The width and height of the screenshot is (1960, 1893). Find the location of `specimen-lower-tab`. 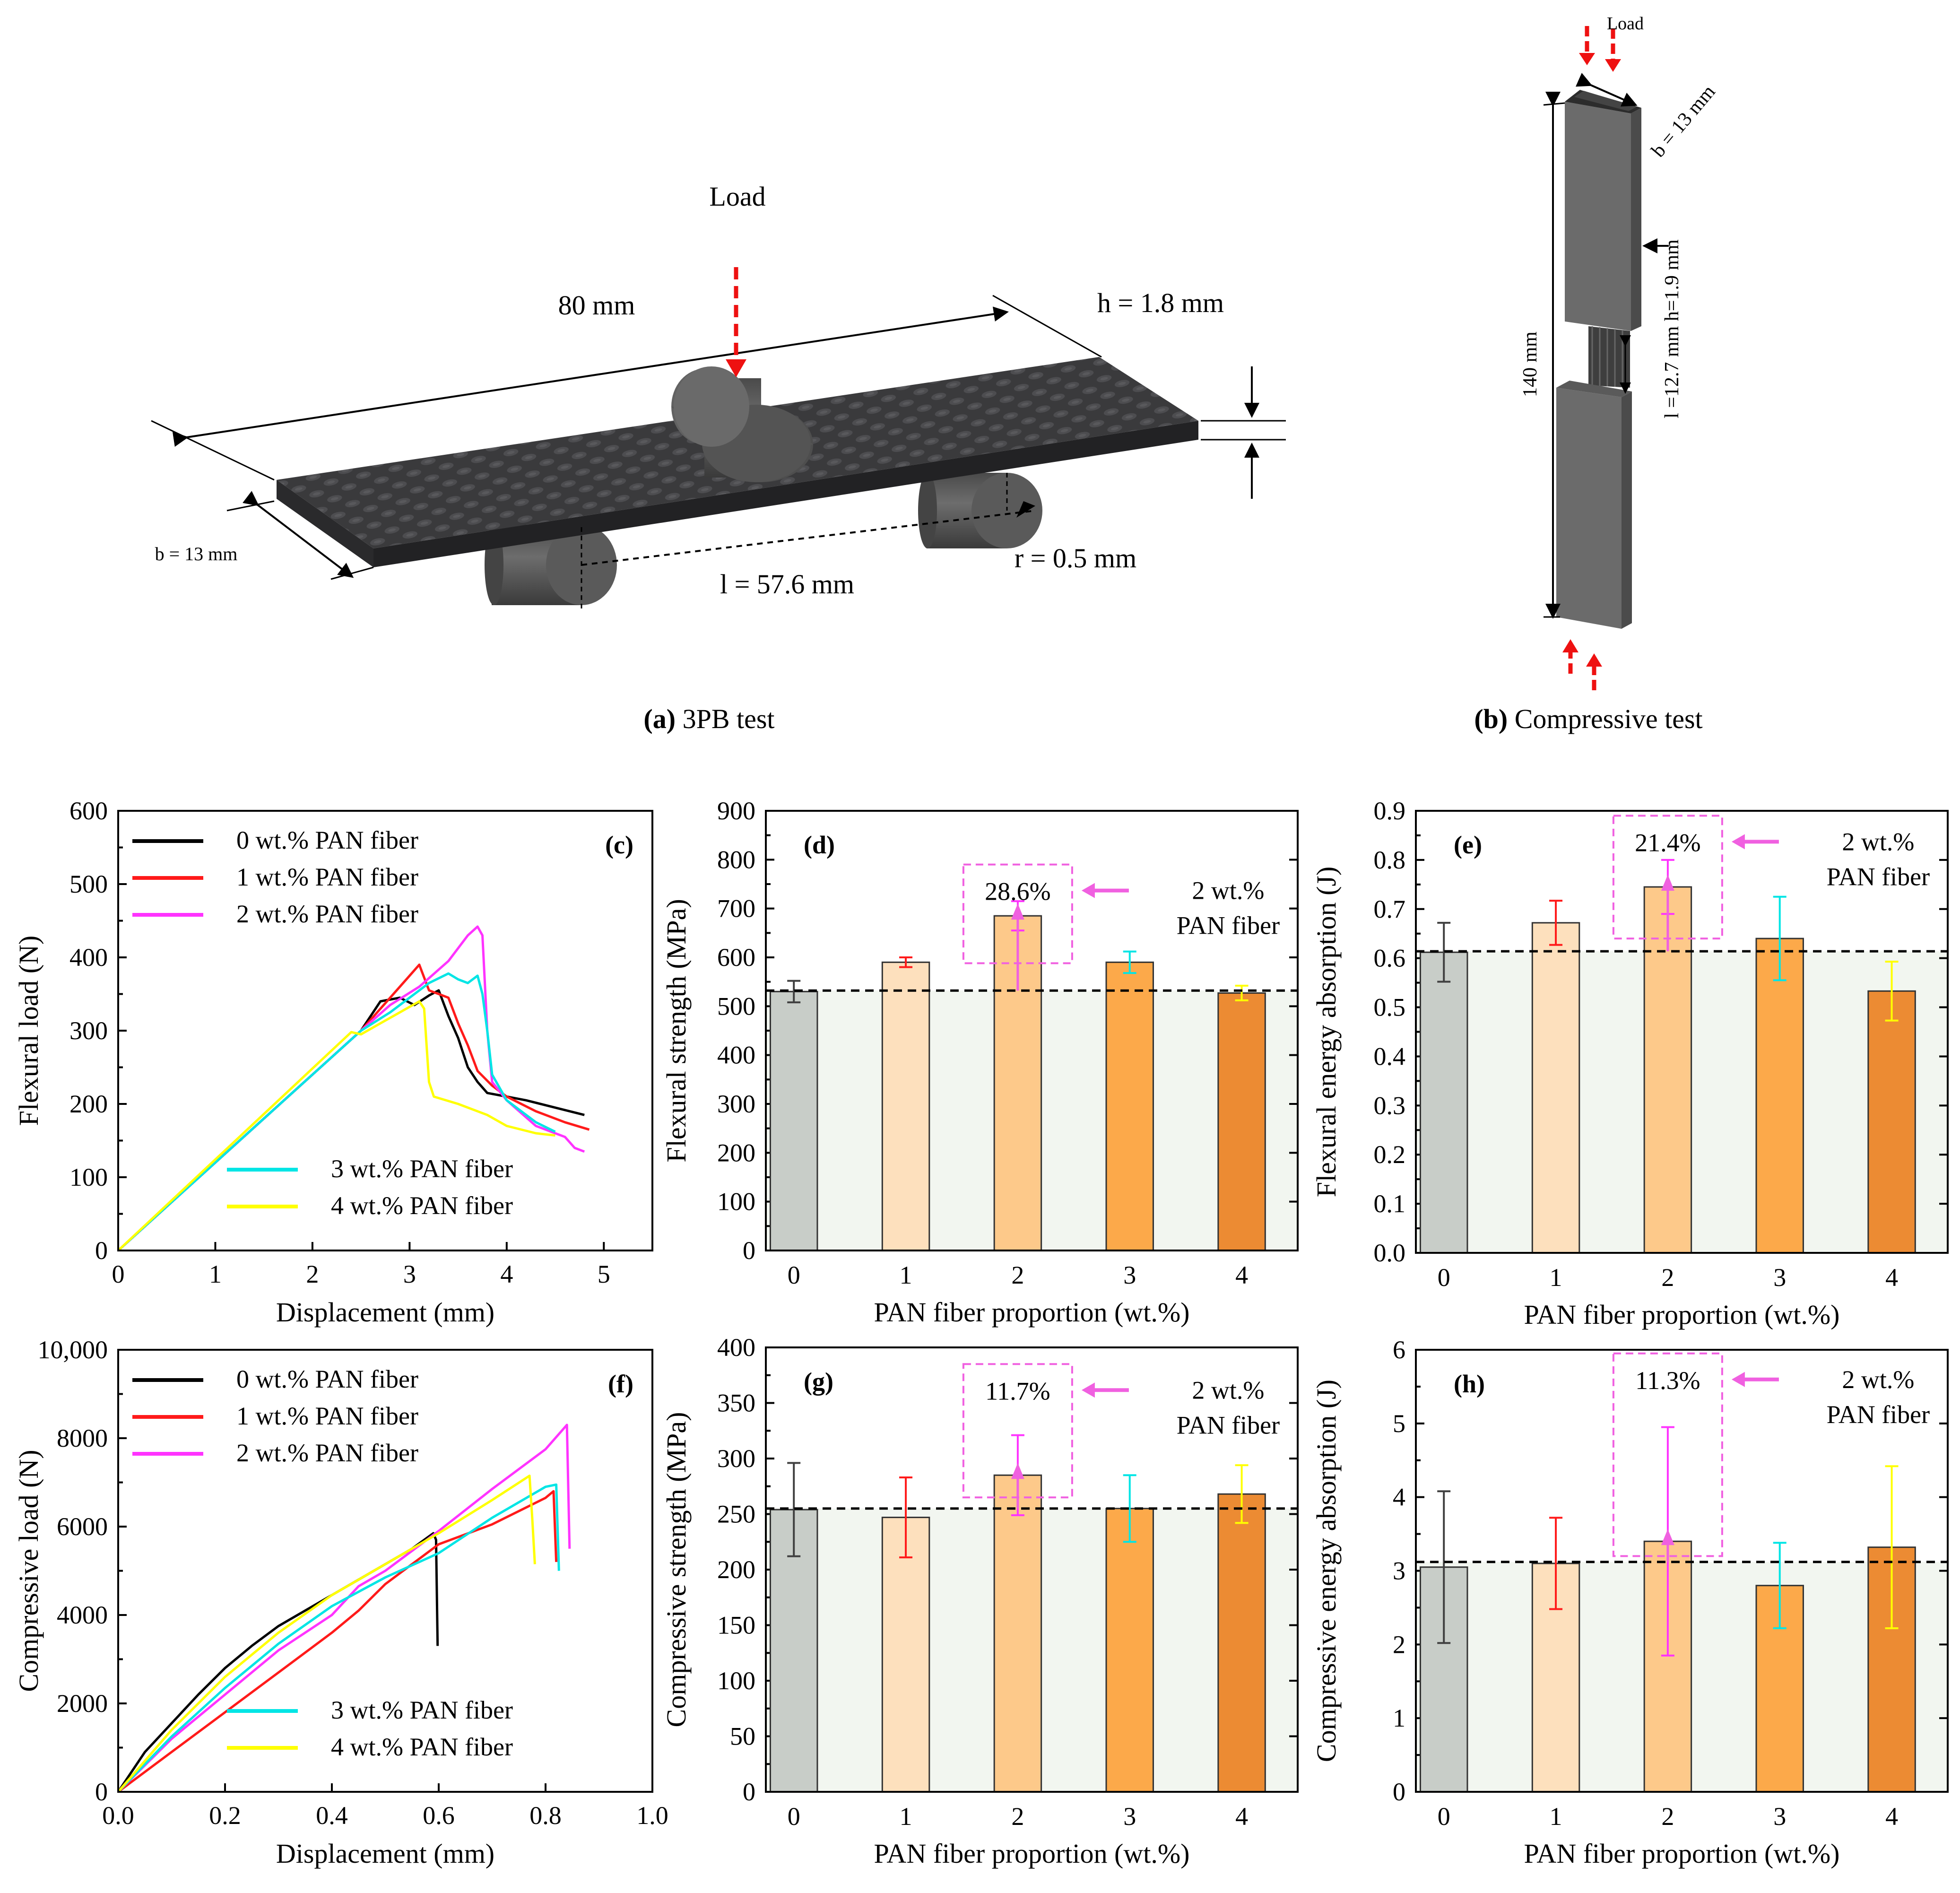

specimen-lower-tab is located at coordinates (1589, 508).